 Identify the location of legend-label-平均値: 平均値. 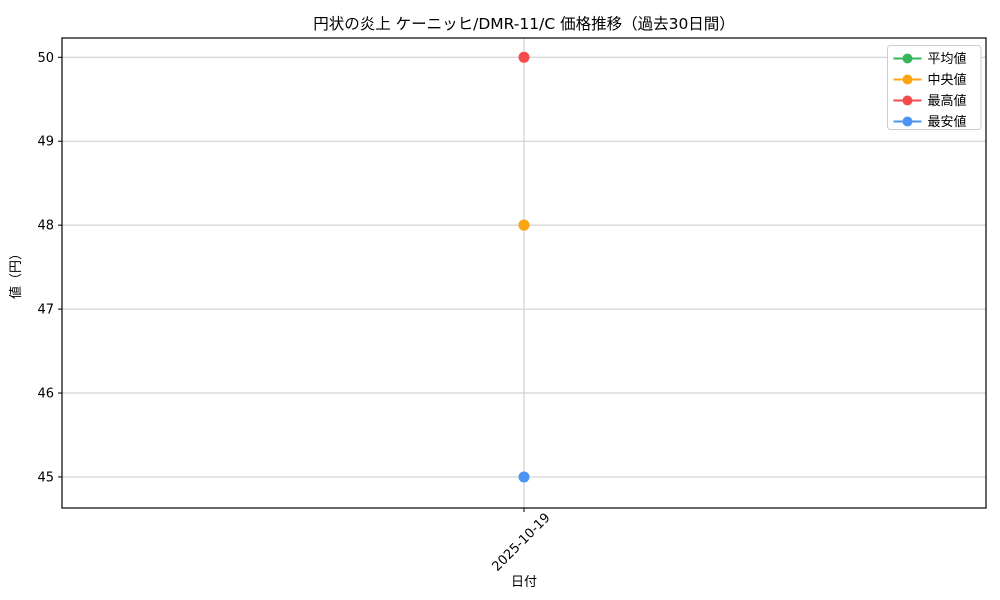
(947, 59).